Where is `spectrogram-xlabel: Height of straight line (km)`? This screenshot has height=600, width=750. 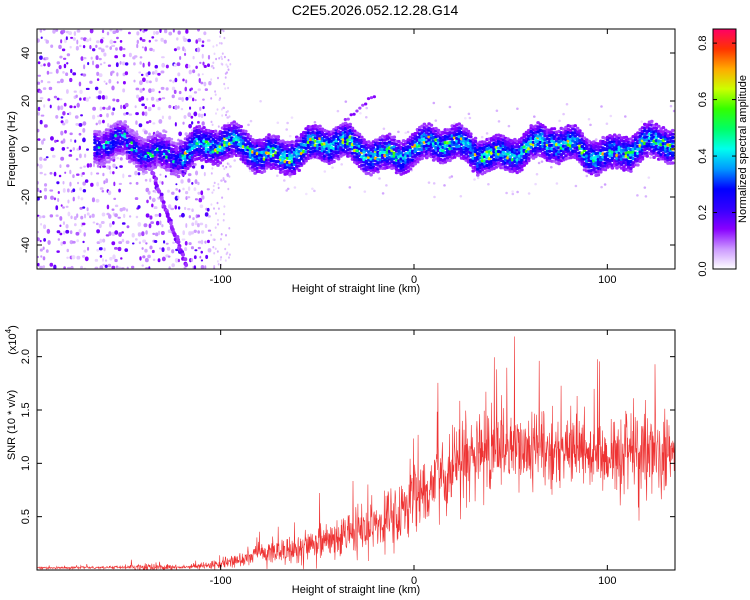
spectrogram-xlabel: Height of straight line (km) is located at coordinates (356, 289).